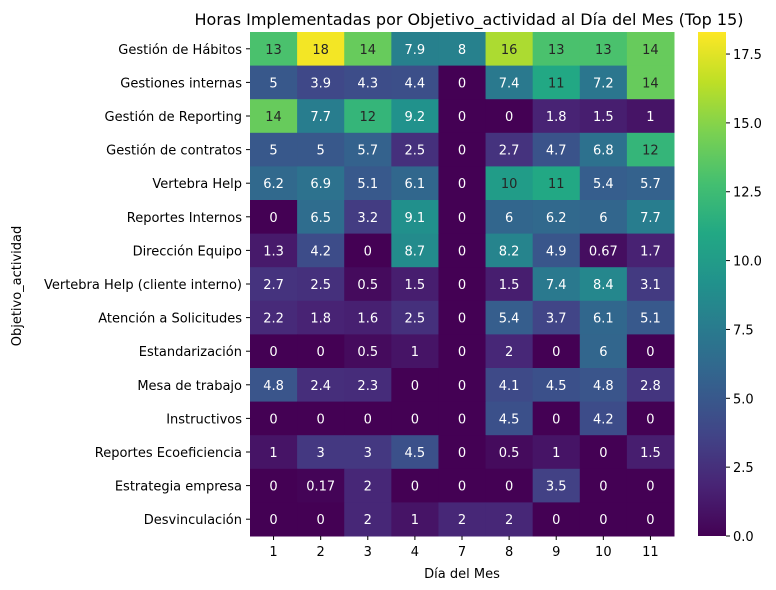 The height and width of the screenshot is (590, 776). Describe the element at coordinates (321, 552) in the screenshot. I see `x-tick-label: 2` at that location.